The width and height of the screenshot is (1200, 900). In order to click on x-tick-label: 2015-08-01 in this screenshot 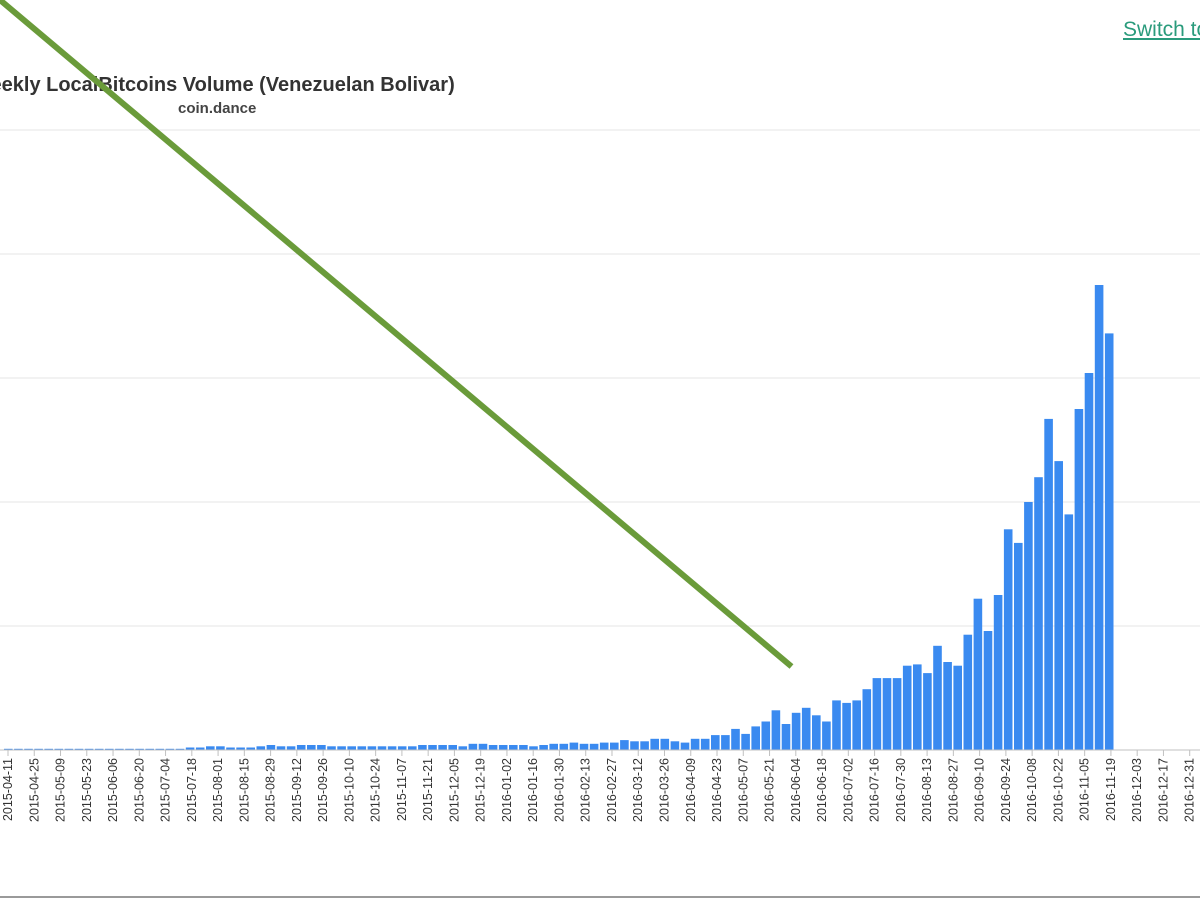, I will do `click(218, 790)`.